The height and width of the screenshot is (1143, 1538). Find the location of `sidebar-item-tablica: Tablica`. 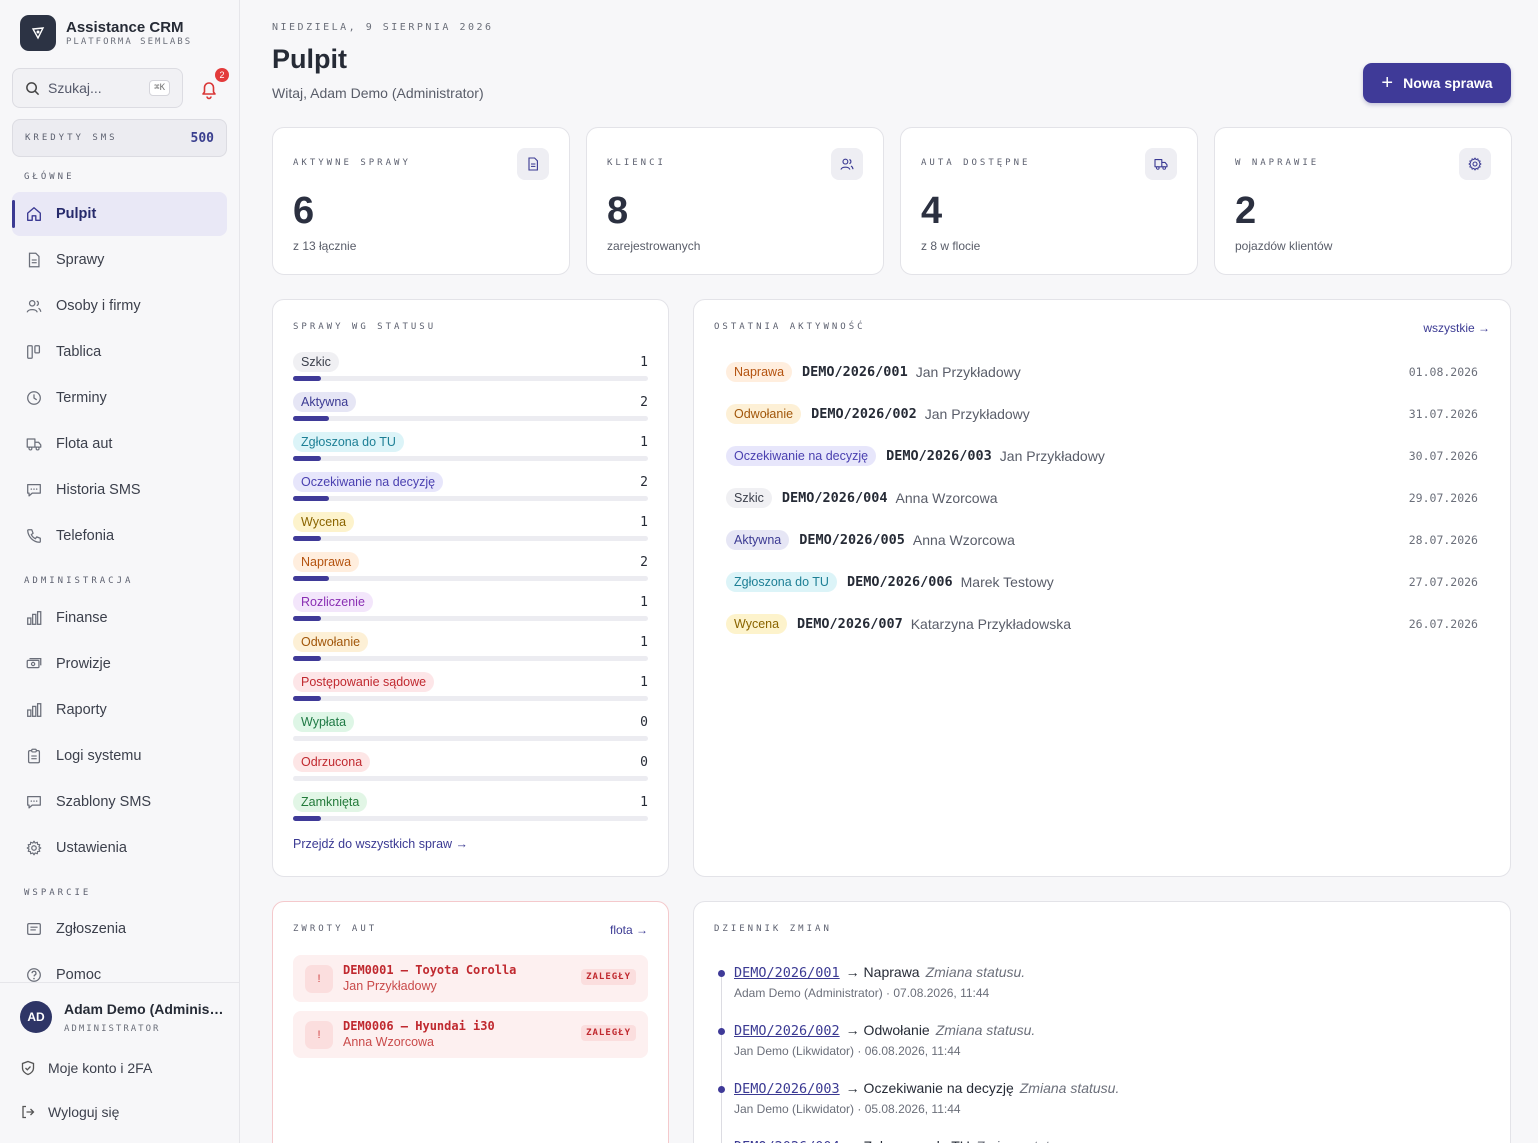

sidebar-item-tablica: Tablica is located at coordinates (119, 352).